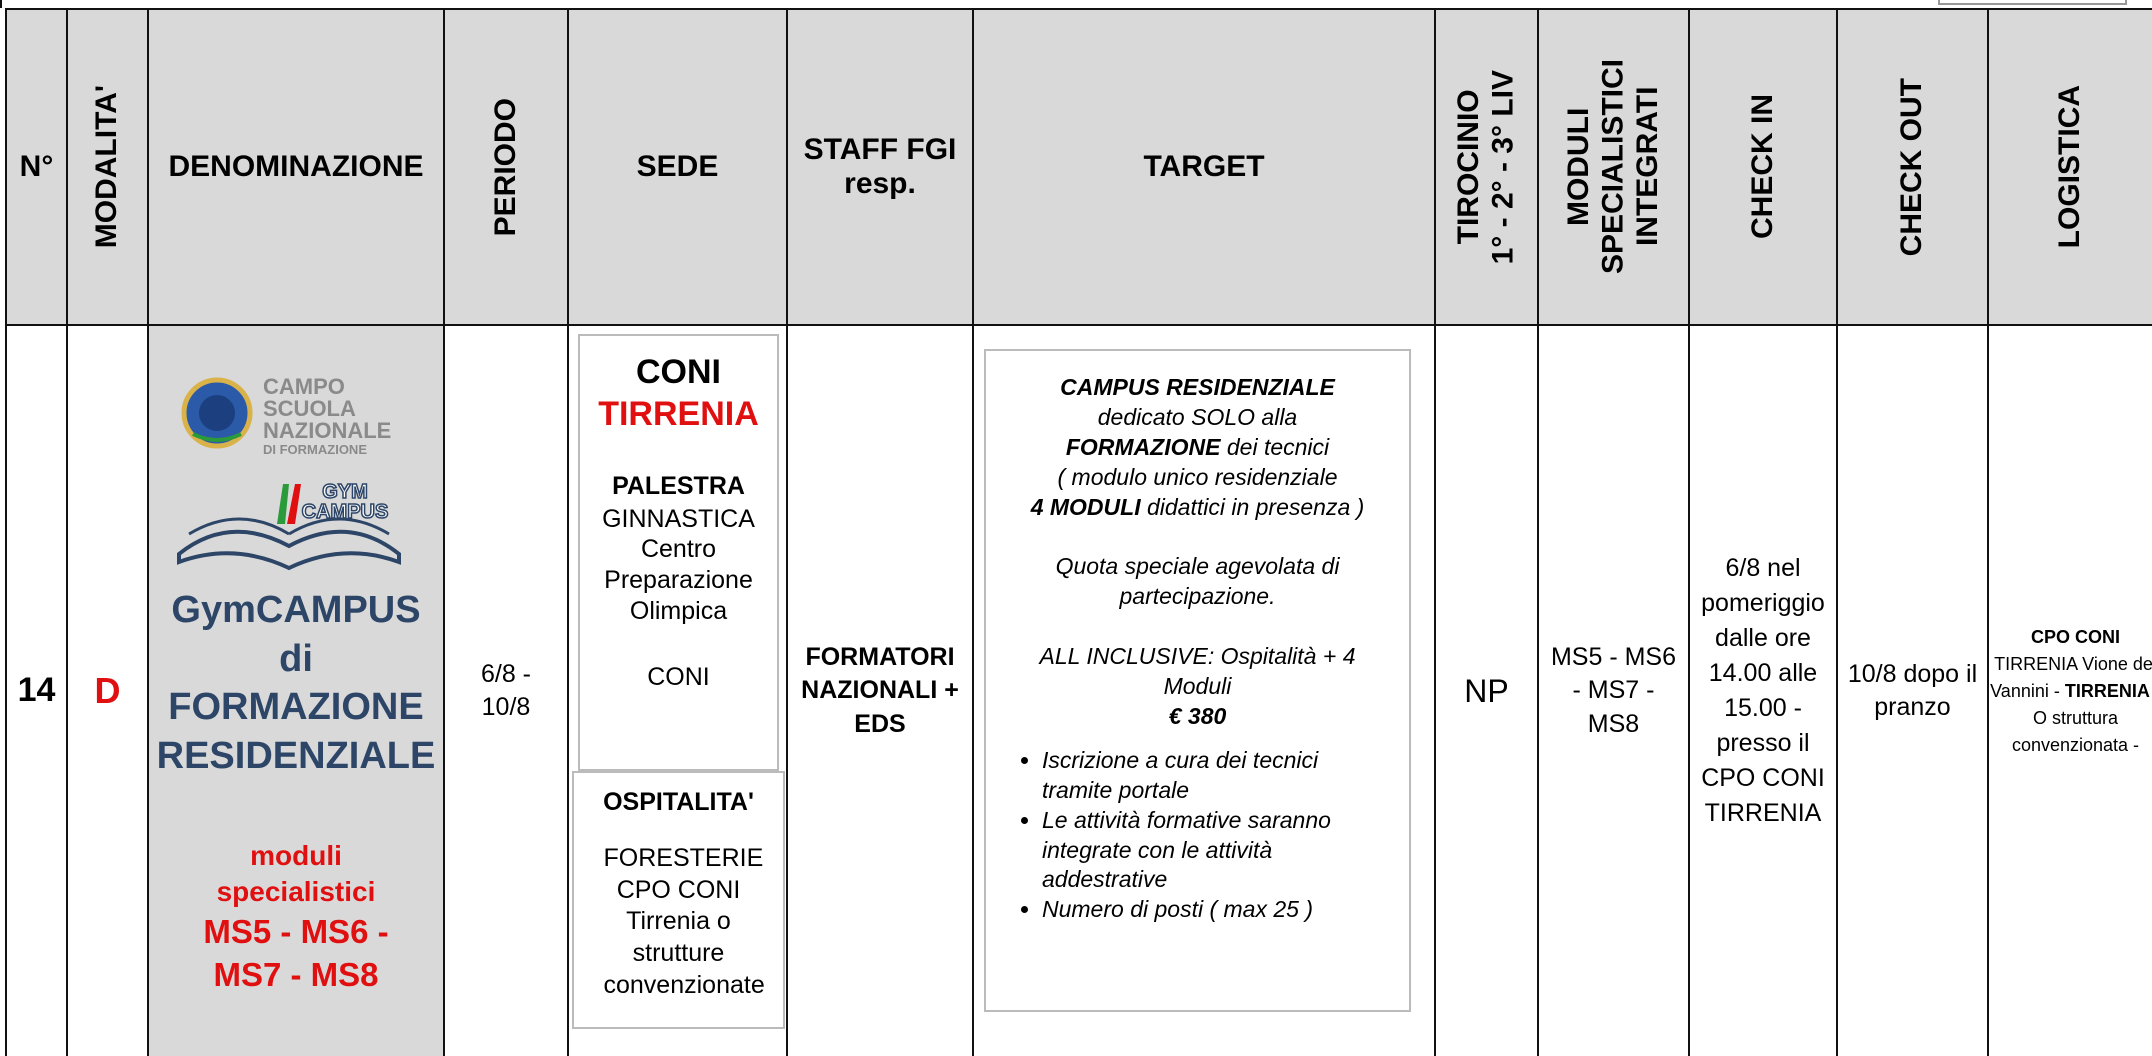  I want to click on venue-gym-title: PALESTRA, so click(678, 486).